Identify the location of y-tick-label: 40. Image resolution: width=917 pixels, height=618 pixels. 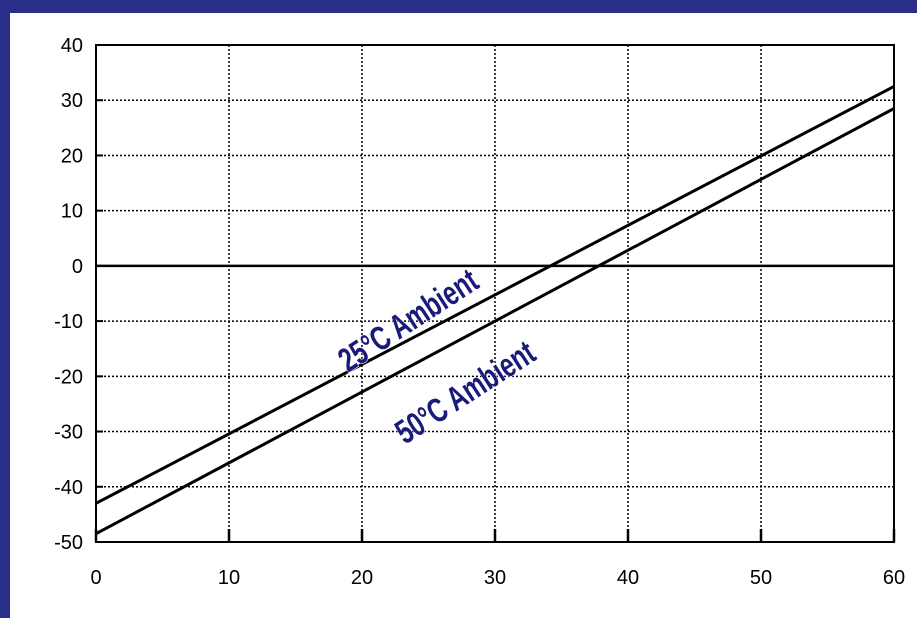
(72, 46).